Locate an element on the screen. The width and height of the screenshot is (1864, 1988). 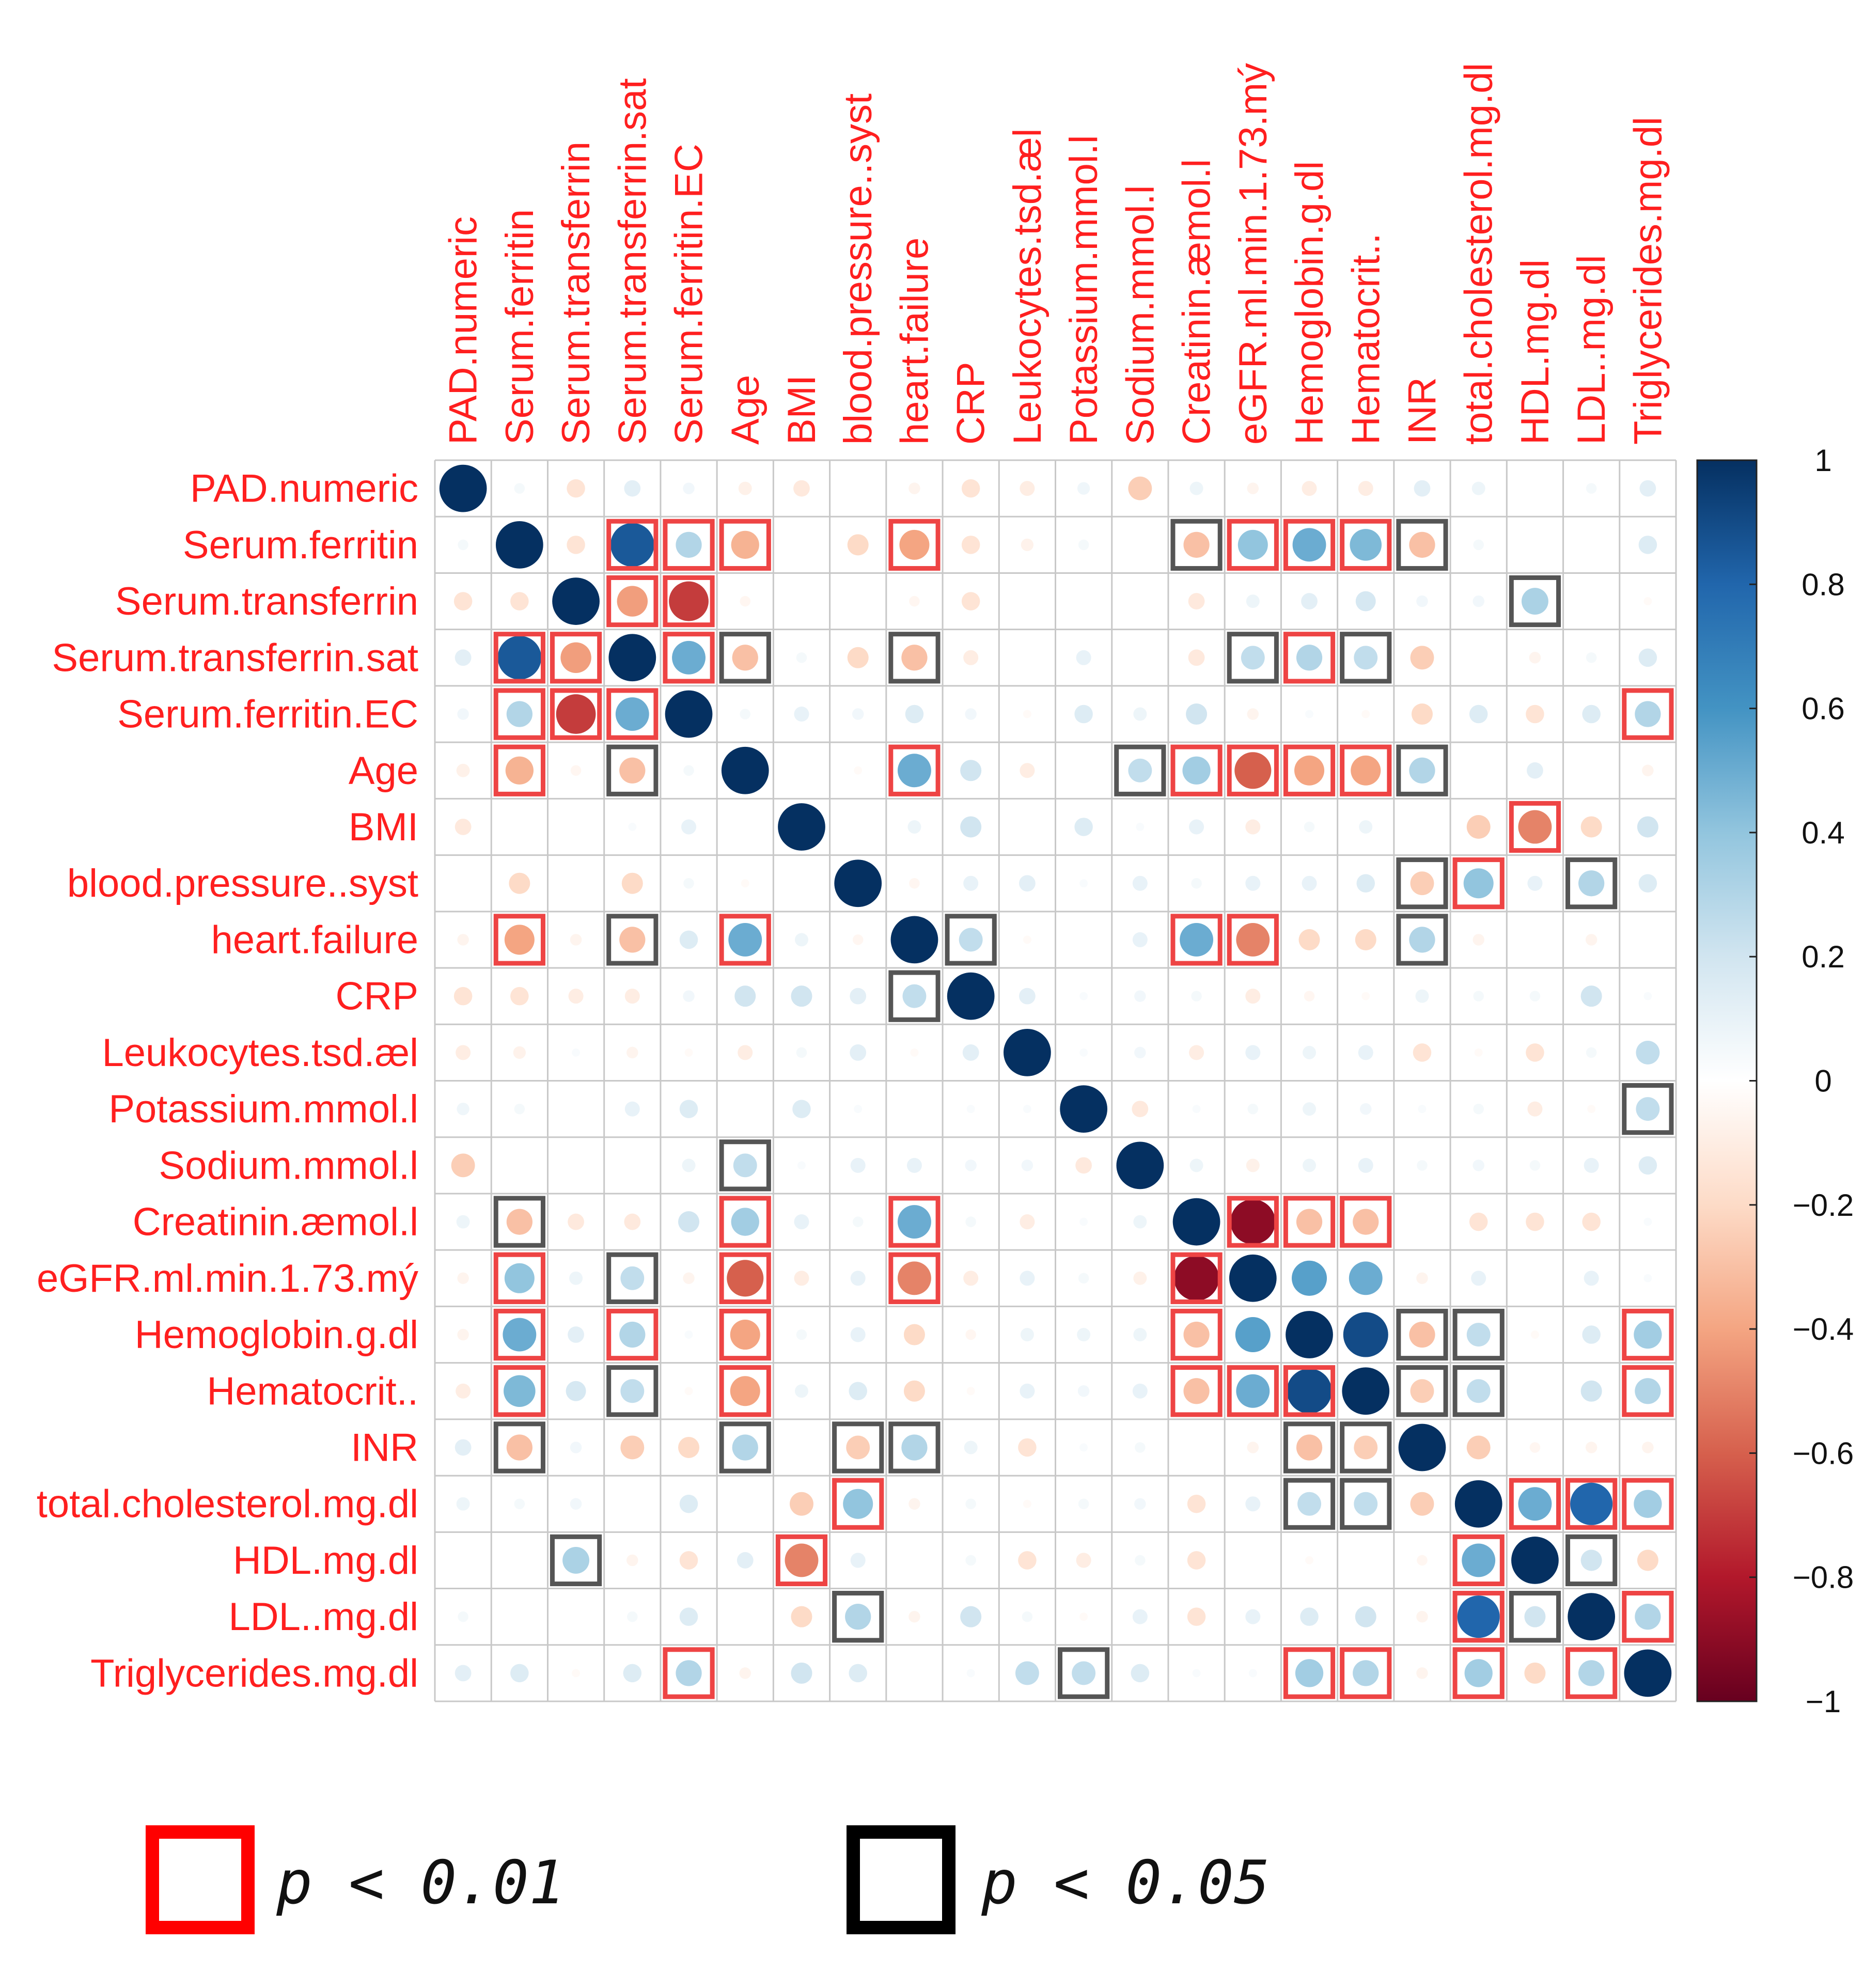
column-label: HDL.mg.dl is located at coordinates (1535, 352).